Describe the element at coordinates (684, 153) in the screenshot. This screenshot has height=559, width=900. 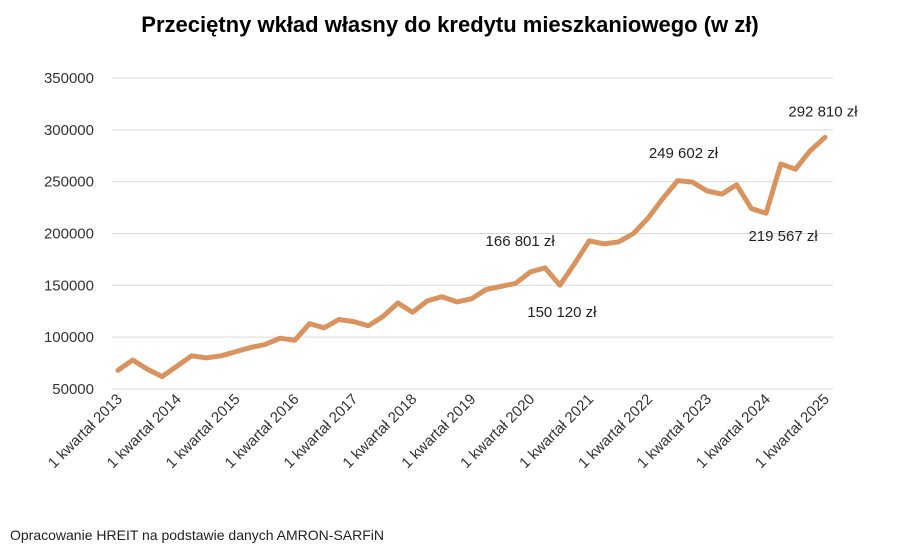
I see `data-label: 249 602 zł` at that location.